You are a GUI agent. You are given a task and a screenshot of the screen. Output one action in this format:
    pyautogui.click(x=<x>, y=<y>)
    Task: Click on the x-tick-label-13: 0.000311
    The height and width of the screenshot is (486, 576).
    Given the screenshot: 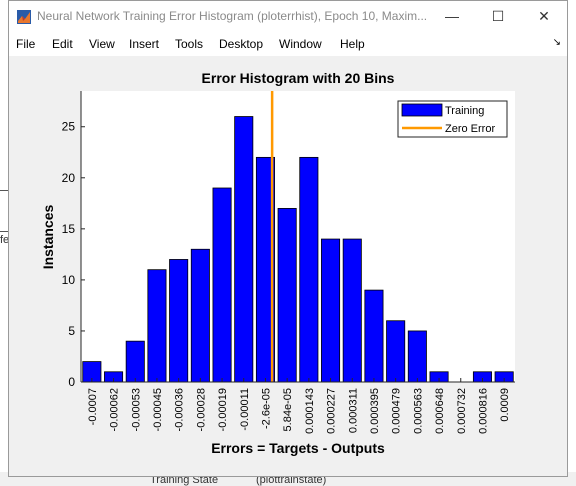 What is the action you would take?
    pyautogui.click(x=353, y=410)
    